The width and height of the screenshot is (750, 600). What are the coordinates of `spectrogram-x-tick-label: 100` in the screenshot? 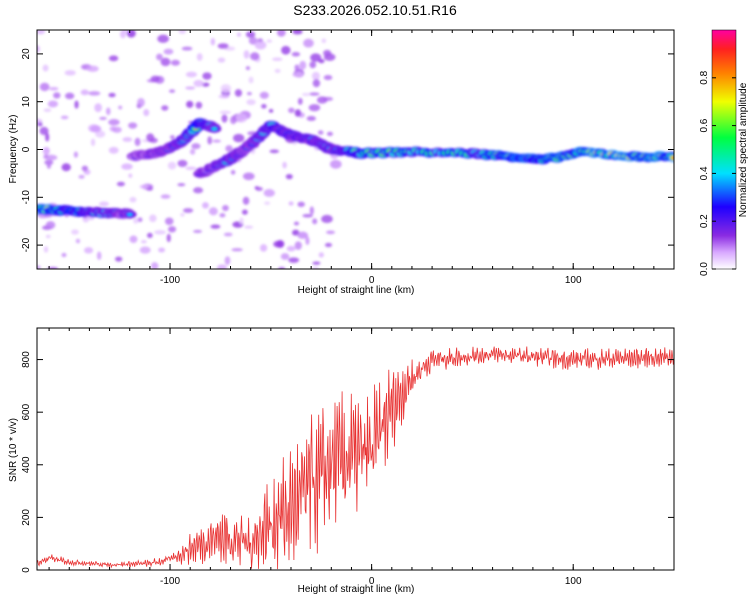 It's located at (573, 280).